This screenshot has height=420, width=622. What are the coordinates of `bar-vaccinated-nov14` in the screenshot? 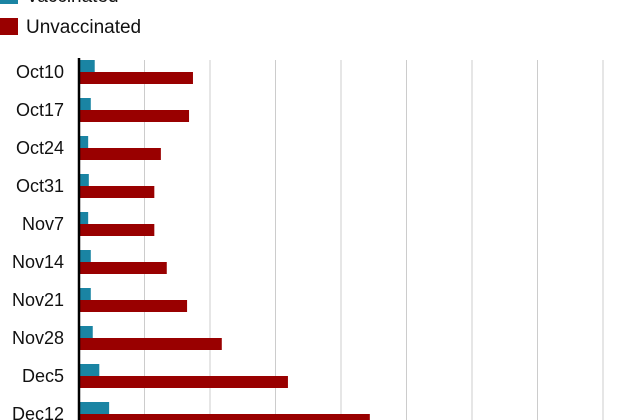 It's located at (85, 256).